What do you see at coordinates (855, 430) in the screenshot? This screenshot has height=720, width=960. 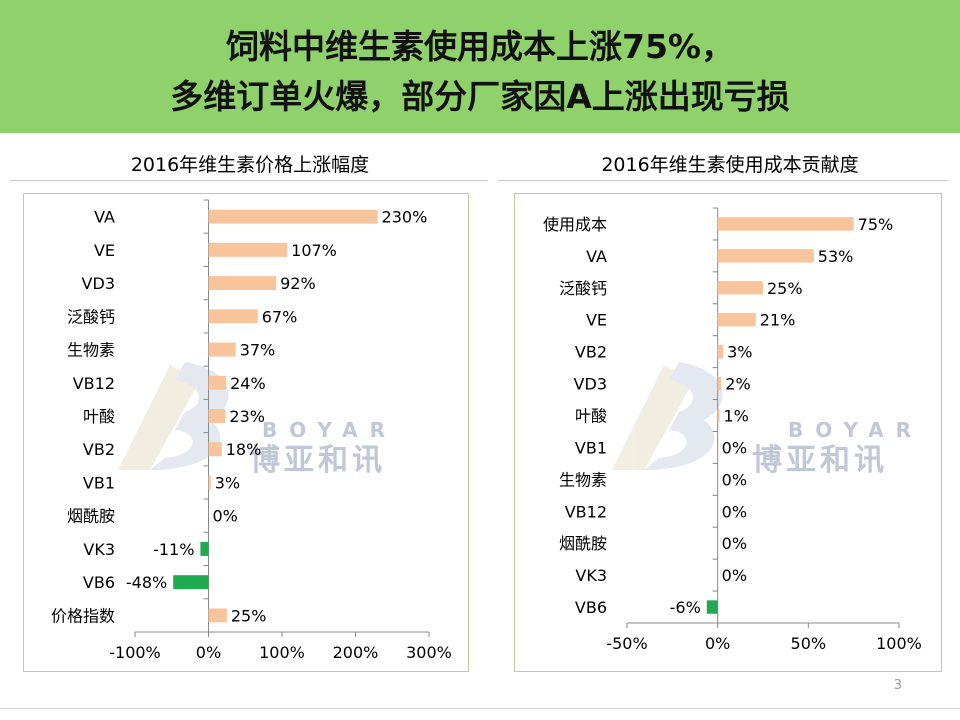 I see `watermark-brand-en-right: BOYAR` at bounding box center [855, 430].